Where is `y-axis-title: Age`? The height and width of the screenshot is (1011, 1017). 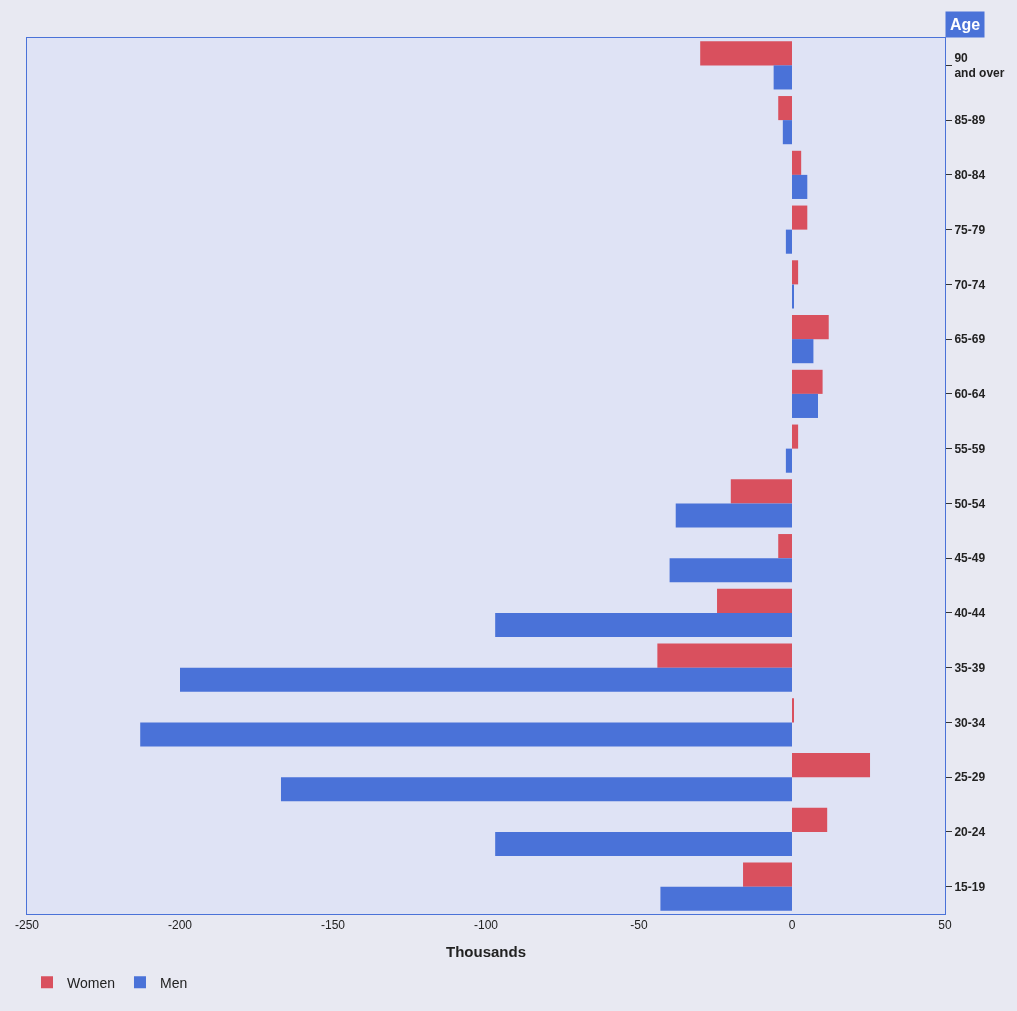
y-axis-title: Age is located at coordinates (965, 24).